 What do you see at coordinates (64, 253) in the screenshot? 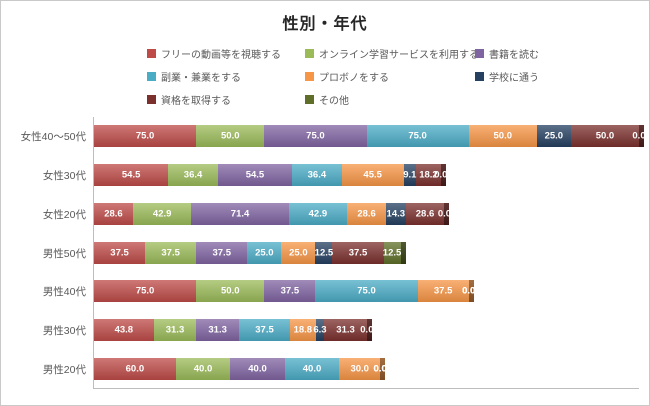
I see `category-label: 男性50代` at bounding box center [64, 253].